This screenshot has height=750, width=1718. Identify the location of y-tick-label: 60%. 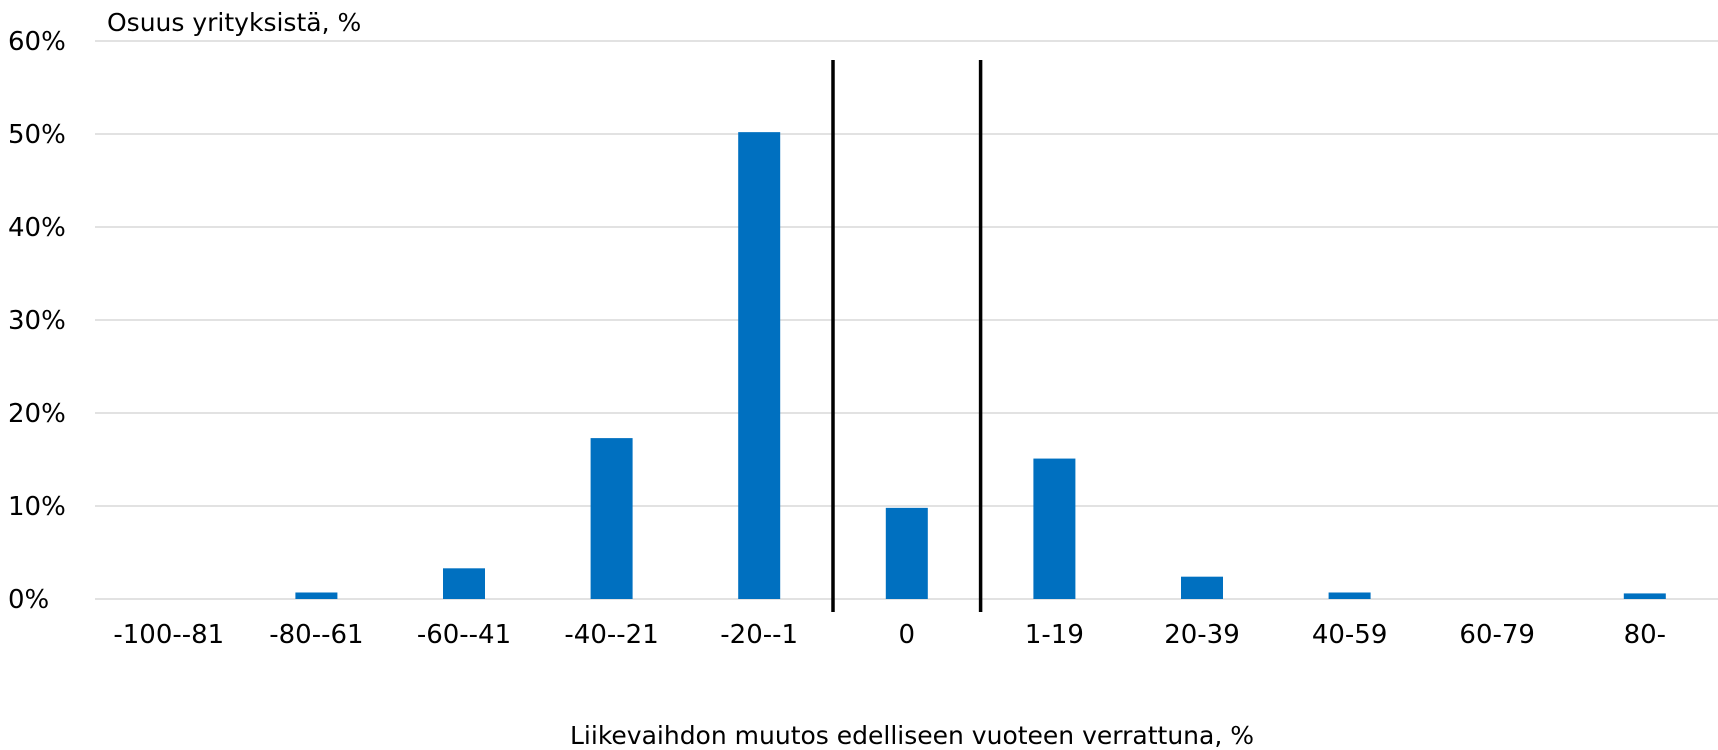
(37, 42).